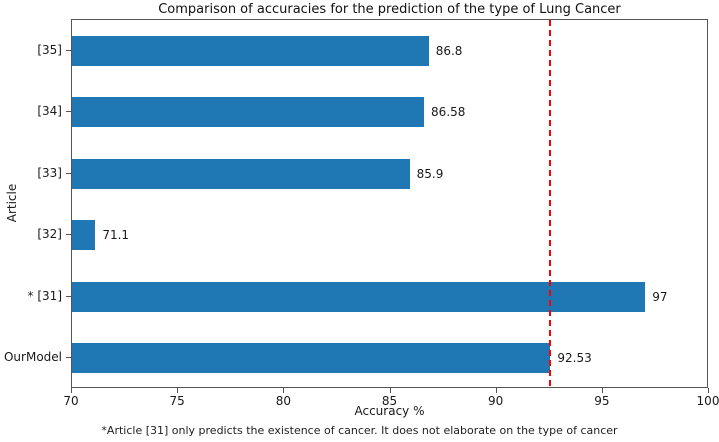  What do you see at coordinates (49, 111) in the screenshot?
I see `y-tick-label: [34]` at bounding box center [49, 111].